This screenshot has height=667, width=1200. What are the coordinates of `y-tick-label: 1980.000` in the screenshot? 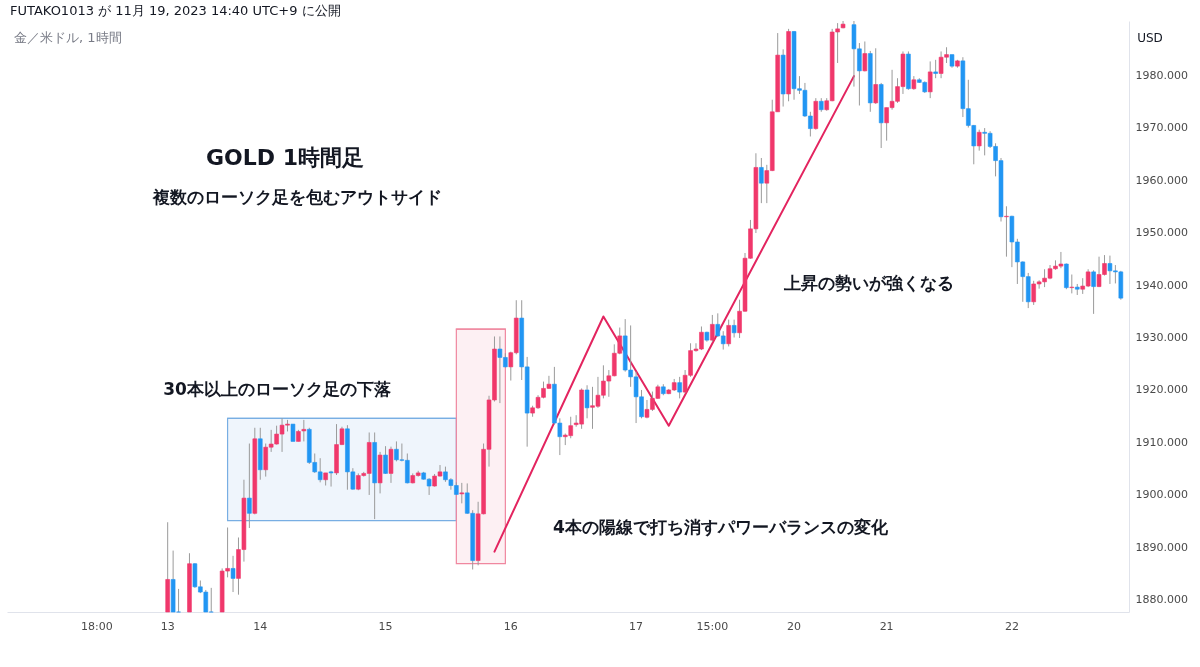 It's located at (1161, 75).